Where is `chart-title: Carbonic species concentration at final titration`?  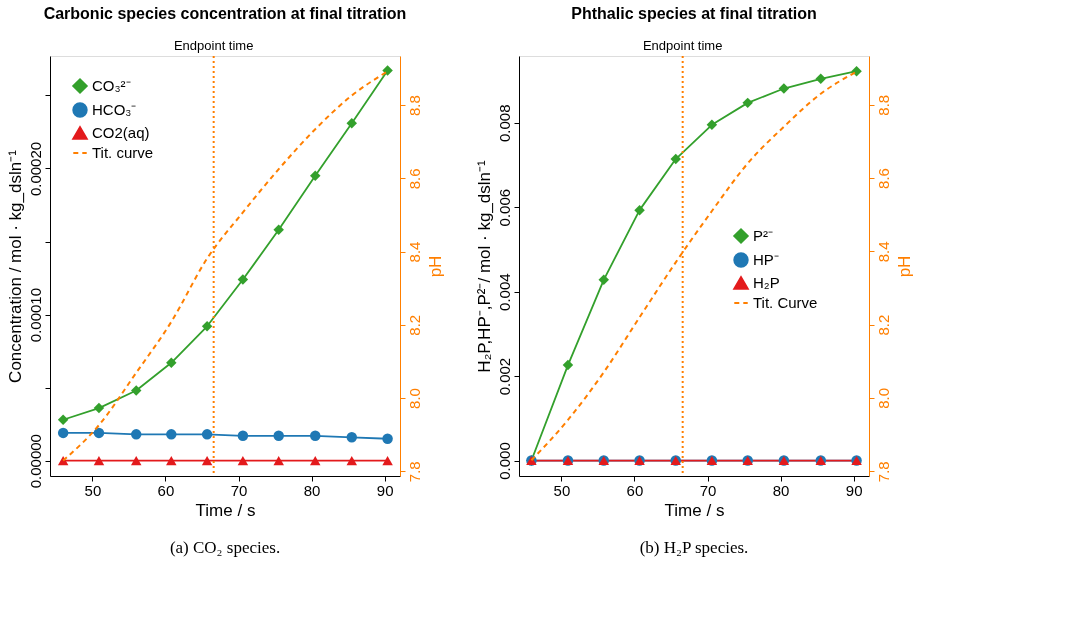 chart-title: Carbonic species concentration at final titration is located at coordinates (225, 13).